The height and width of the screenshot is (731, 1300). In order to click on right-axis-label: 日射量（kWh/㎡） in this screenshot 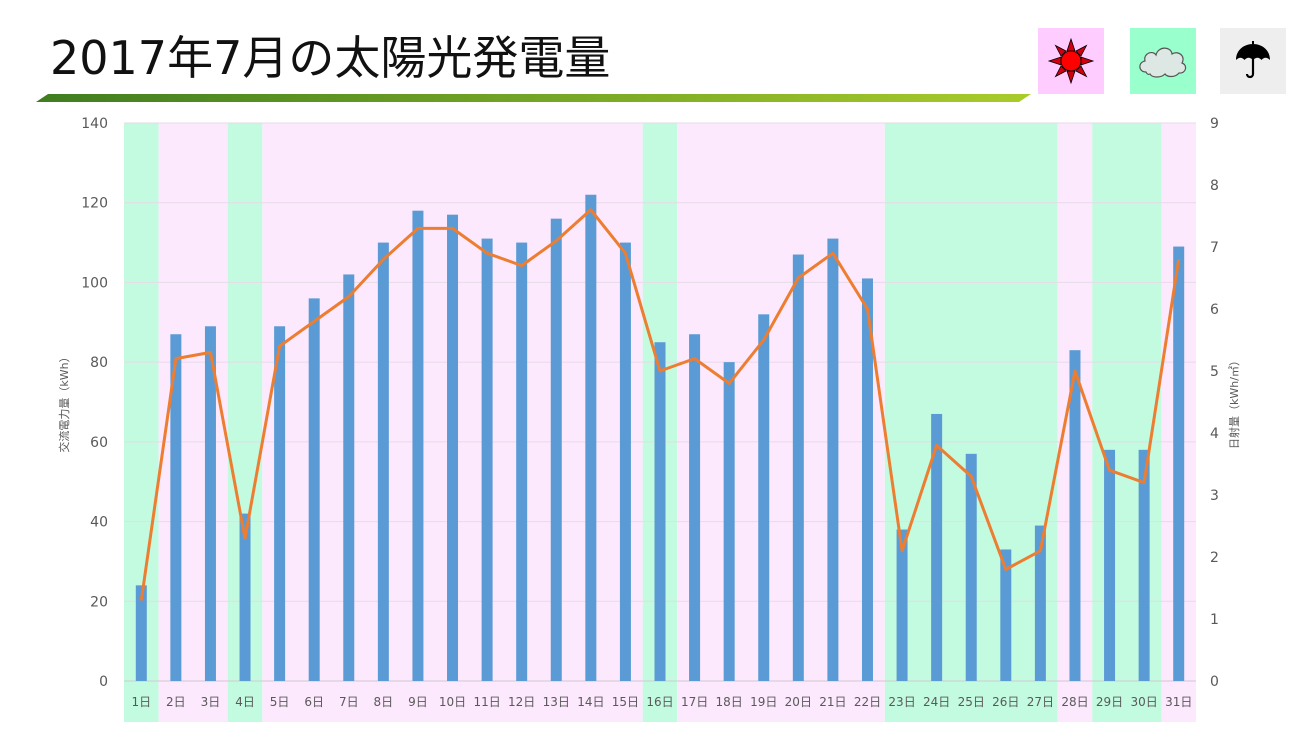, I will do `click(1234, 402)`.